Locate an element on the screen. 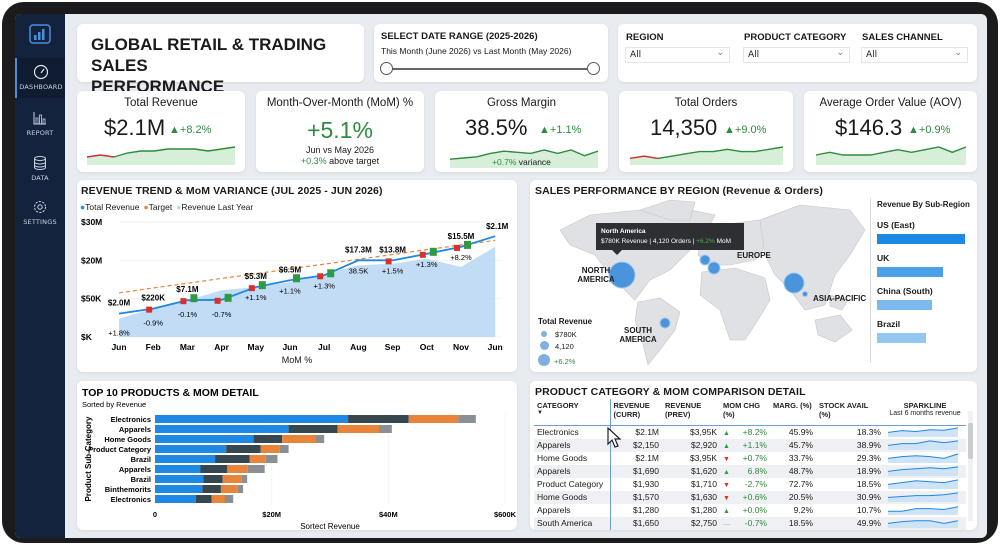 The image size is (1000, 545). column-header-revenue-prev: REVENUE (PREV) is located at coordinates (683, 410).